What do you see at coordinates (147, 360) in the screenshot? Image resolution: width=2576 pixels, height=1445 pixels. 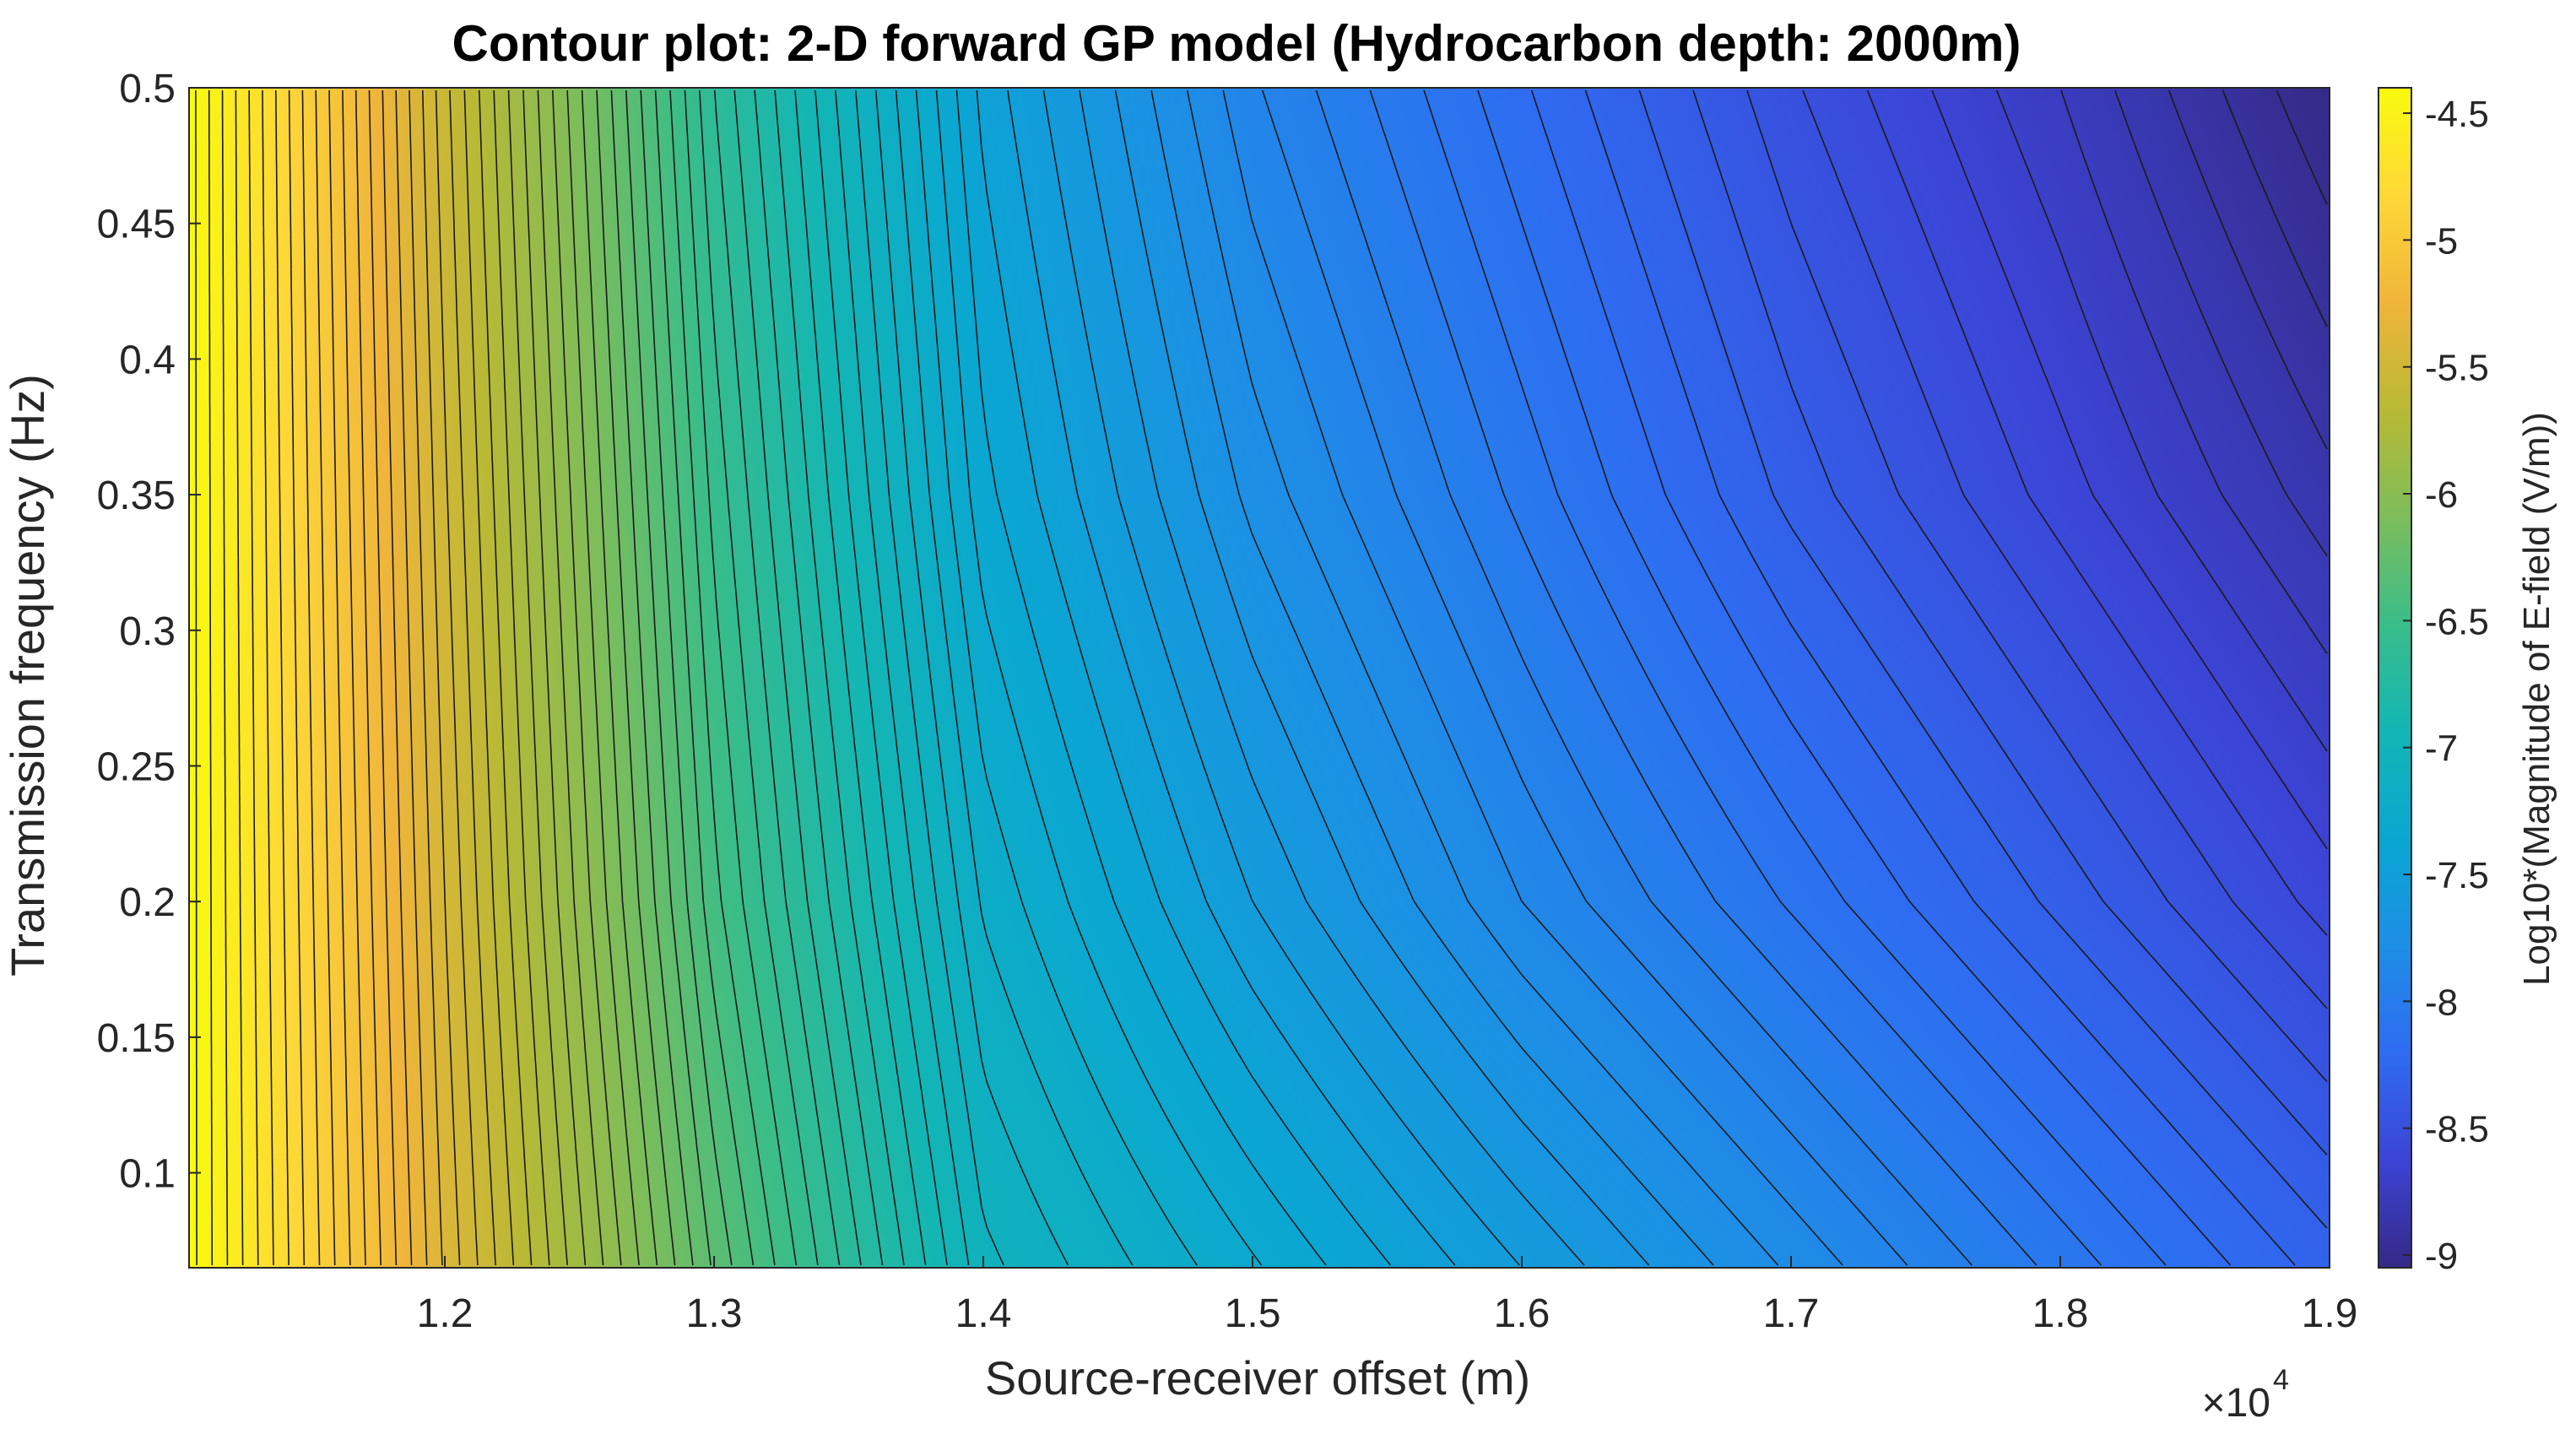 I see `y-tick-label: 0.4` at bounding box center [147, 360].